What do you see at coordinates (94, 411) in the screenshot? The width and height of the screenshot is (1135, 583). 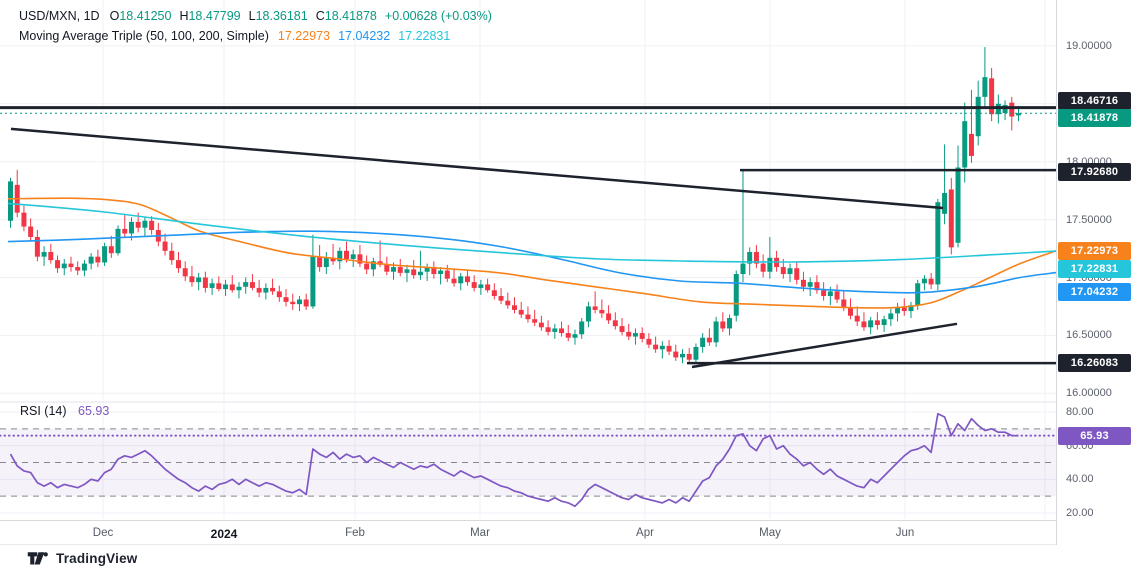 I see `rsi-value: 65.93` at bounding box center [94, 411].